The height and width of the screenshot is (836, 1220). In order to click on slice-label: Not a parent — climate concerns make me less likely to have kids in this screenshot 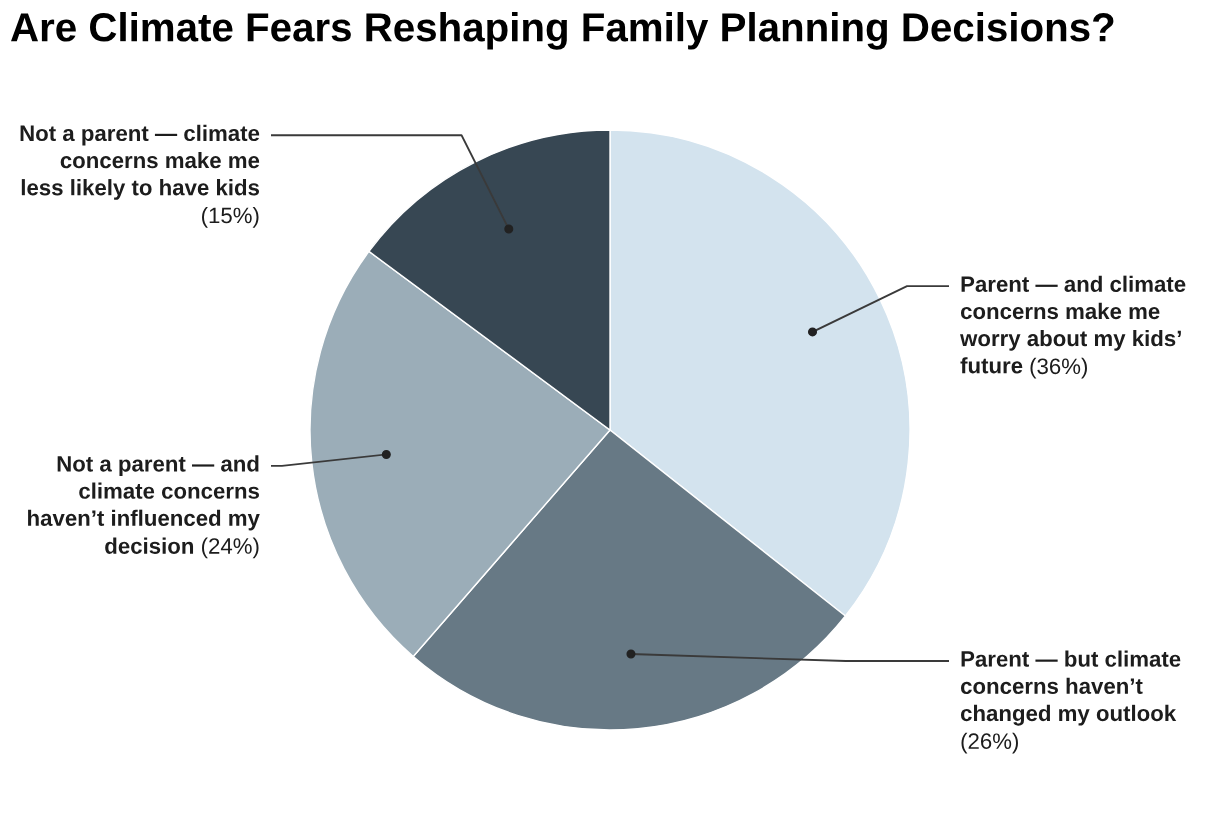, I will do `click(140, 162)`.